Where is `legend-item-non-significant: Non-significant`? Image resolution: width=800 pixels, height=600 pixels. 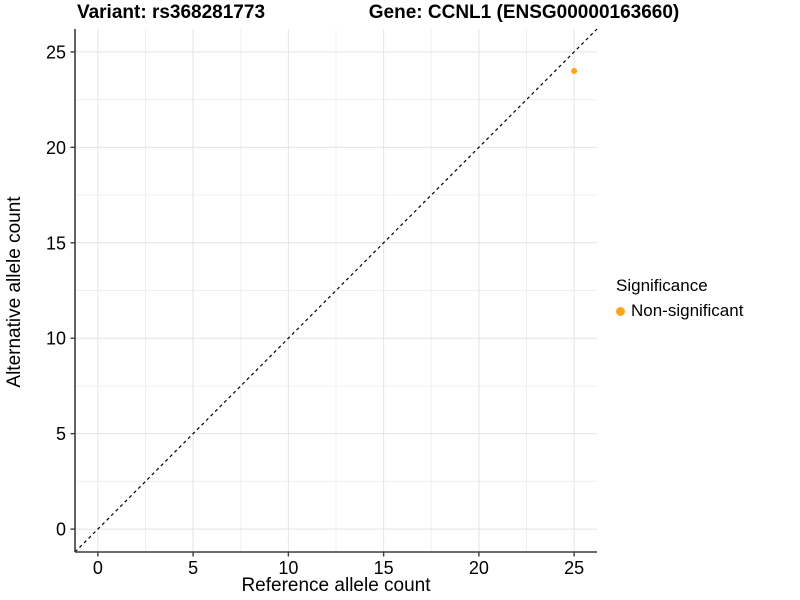 legend-item-non-significant: Non-significant is located at coordinates (679, 311).